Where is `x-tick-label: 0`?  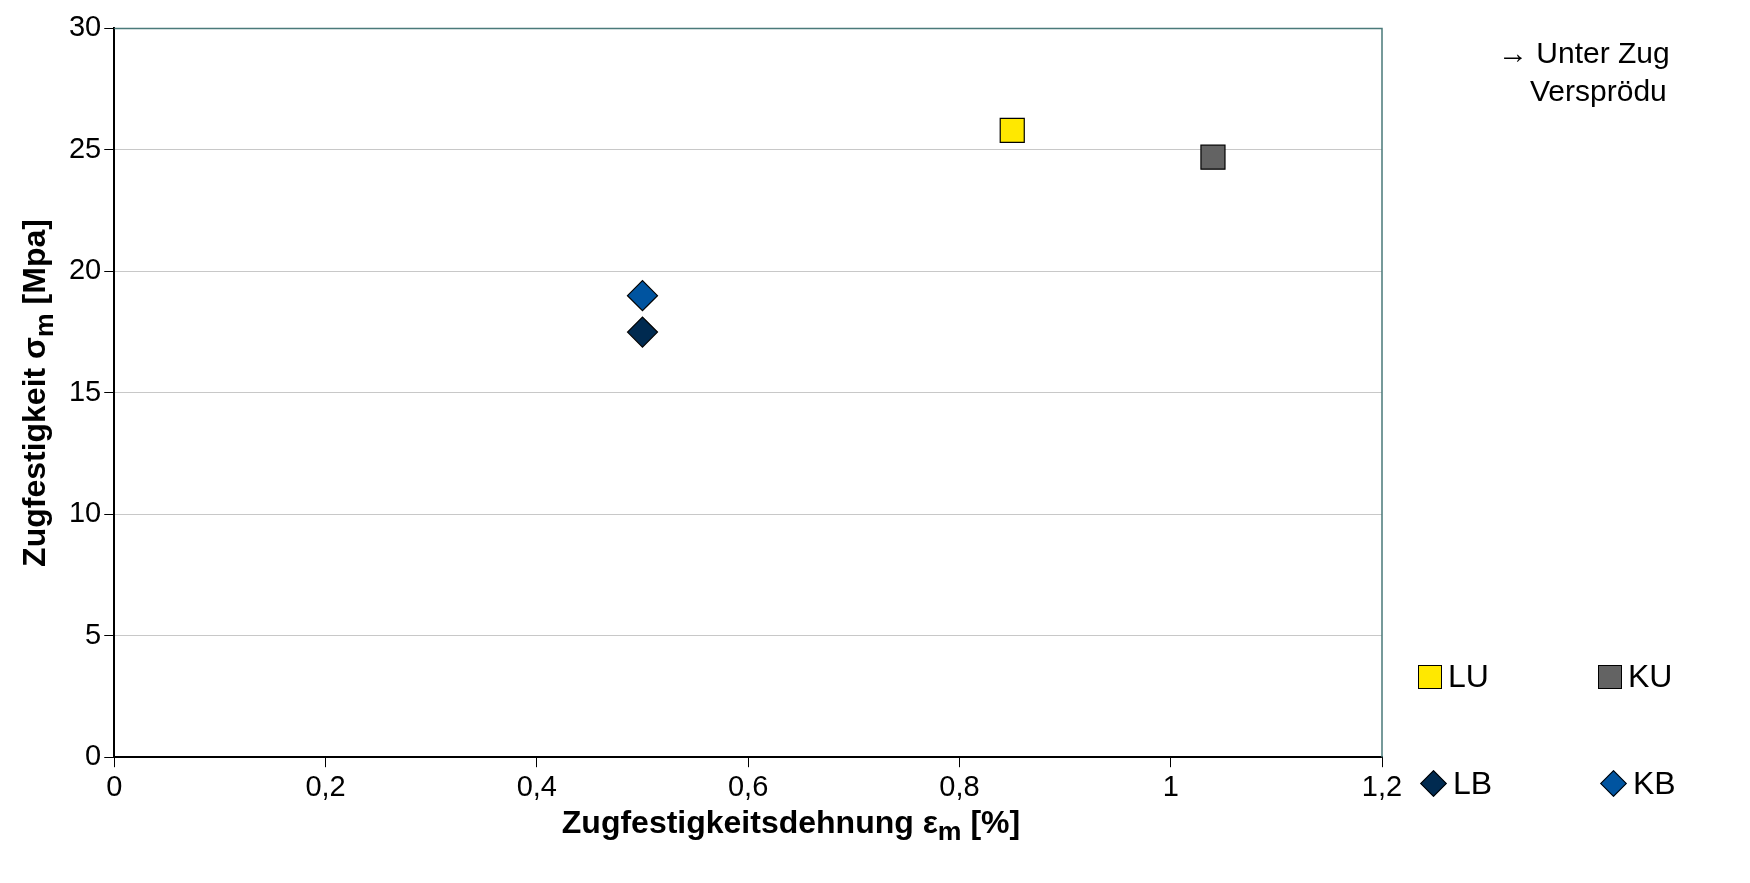
x-tick-label: 0 is located at coordinates (114, 785).